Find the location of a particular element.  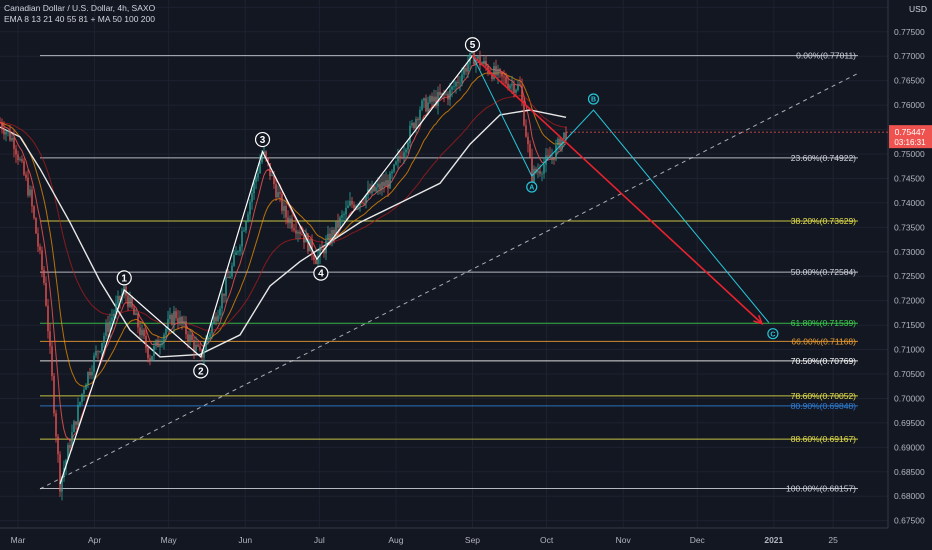

fib-level-label: 66.00%(0.71168) is located at coordinates (823, 341).